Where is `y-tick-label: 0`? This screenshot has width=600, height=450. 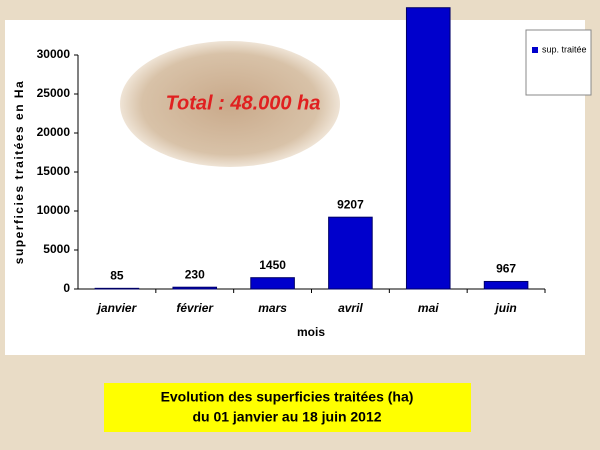
y-tick-label: 0 is located at coordinates (66, 288).